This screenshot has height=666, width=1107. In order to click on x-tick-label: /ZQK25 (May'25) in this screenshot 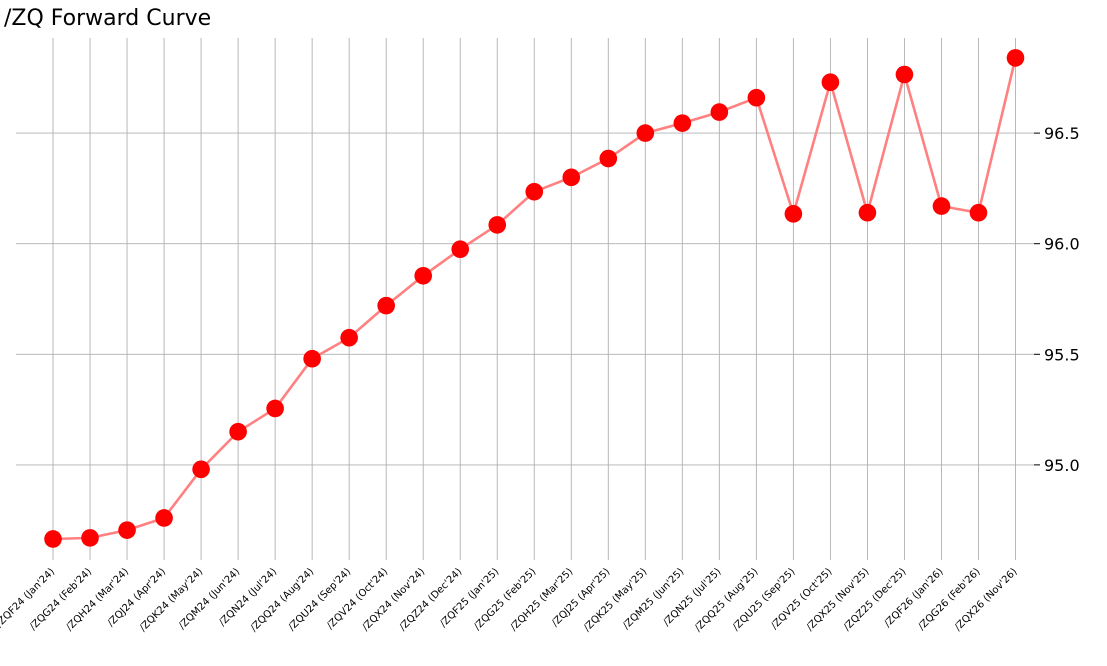, I will do `click(616, 600)`.